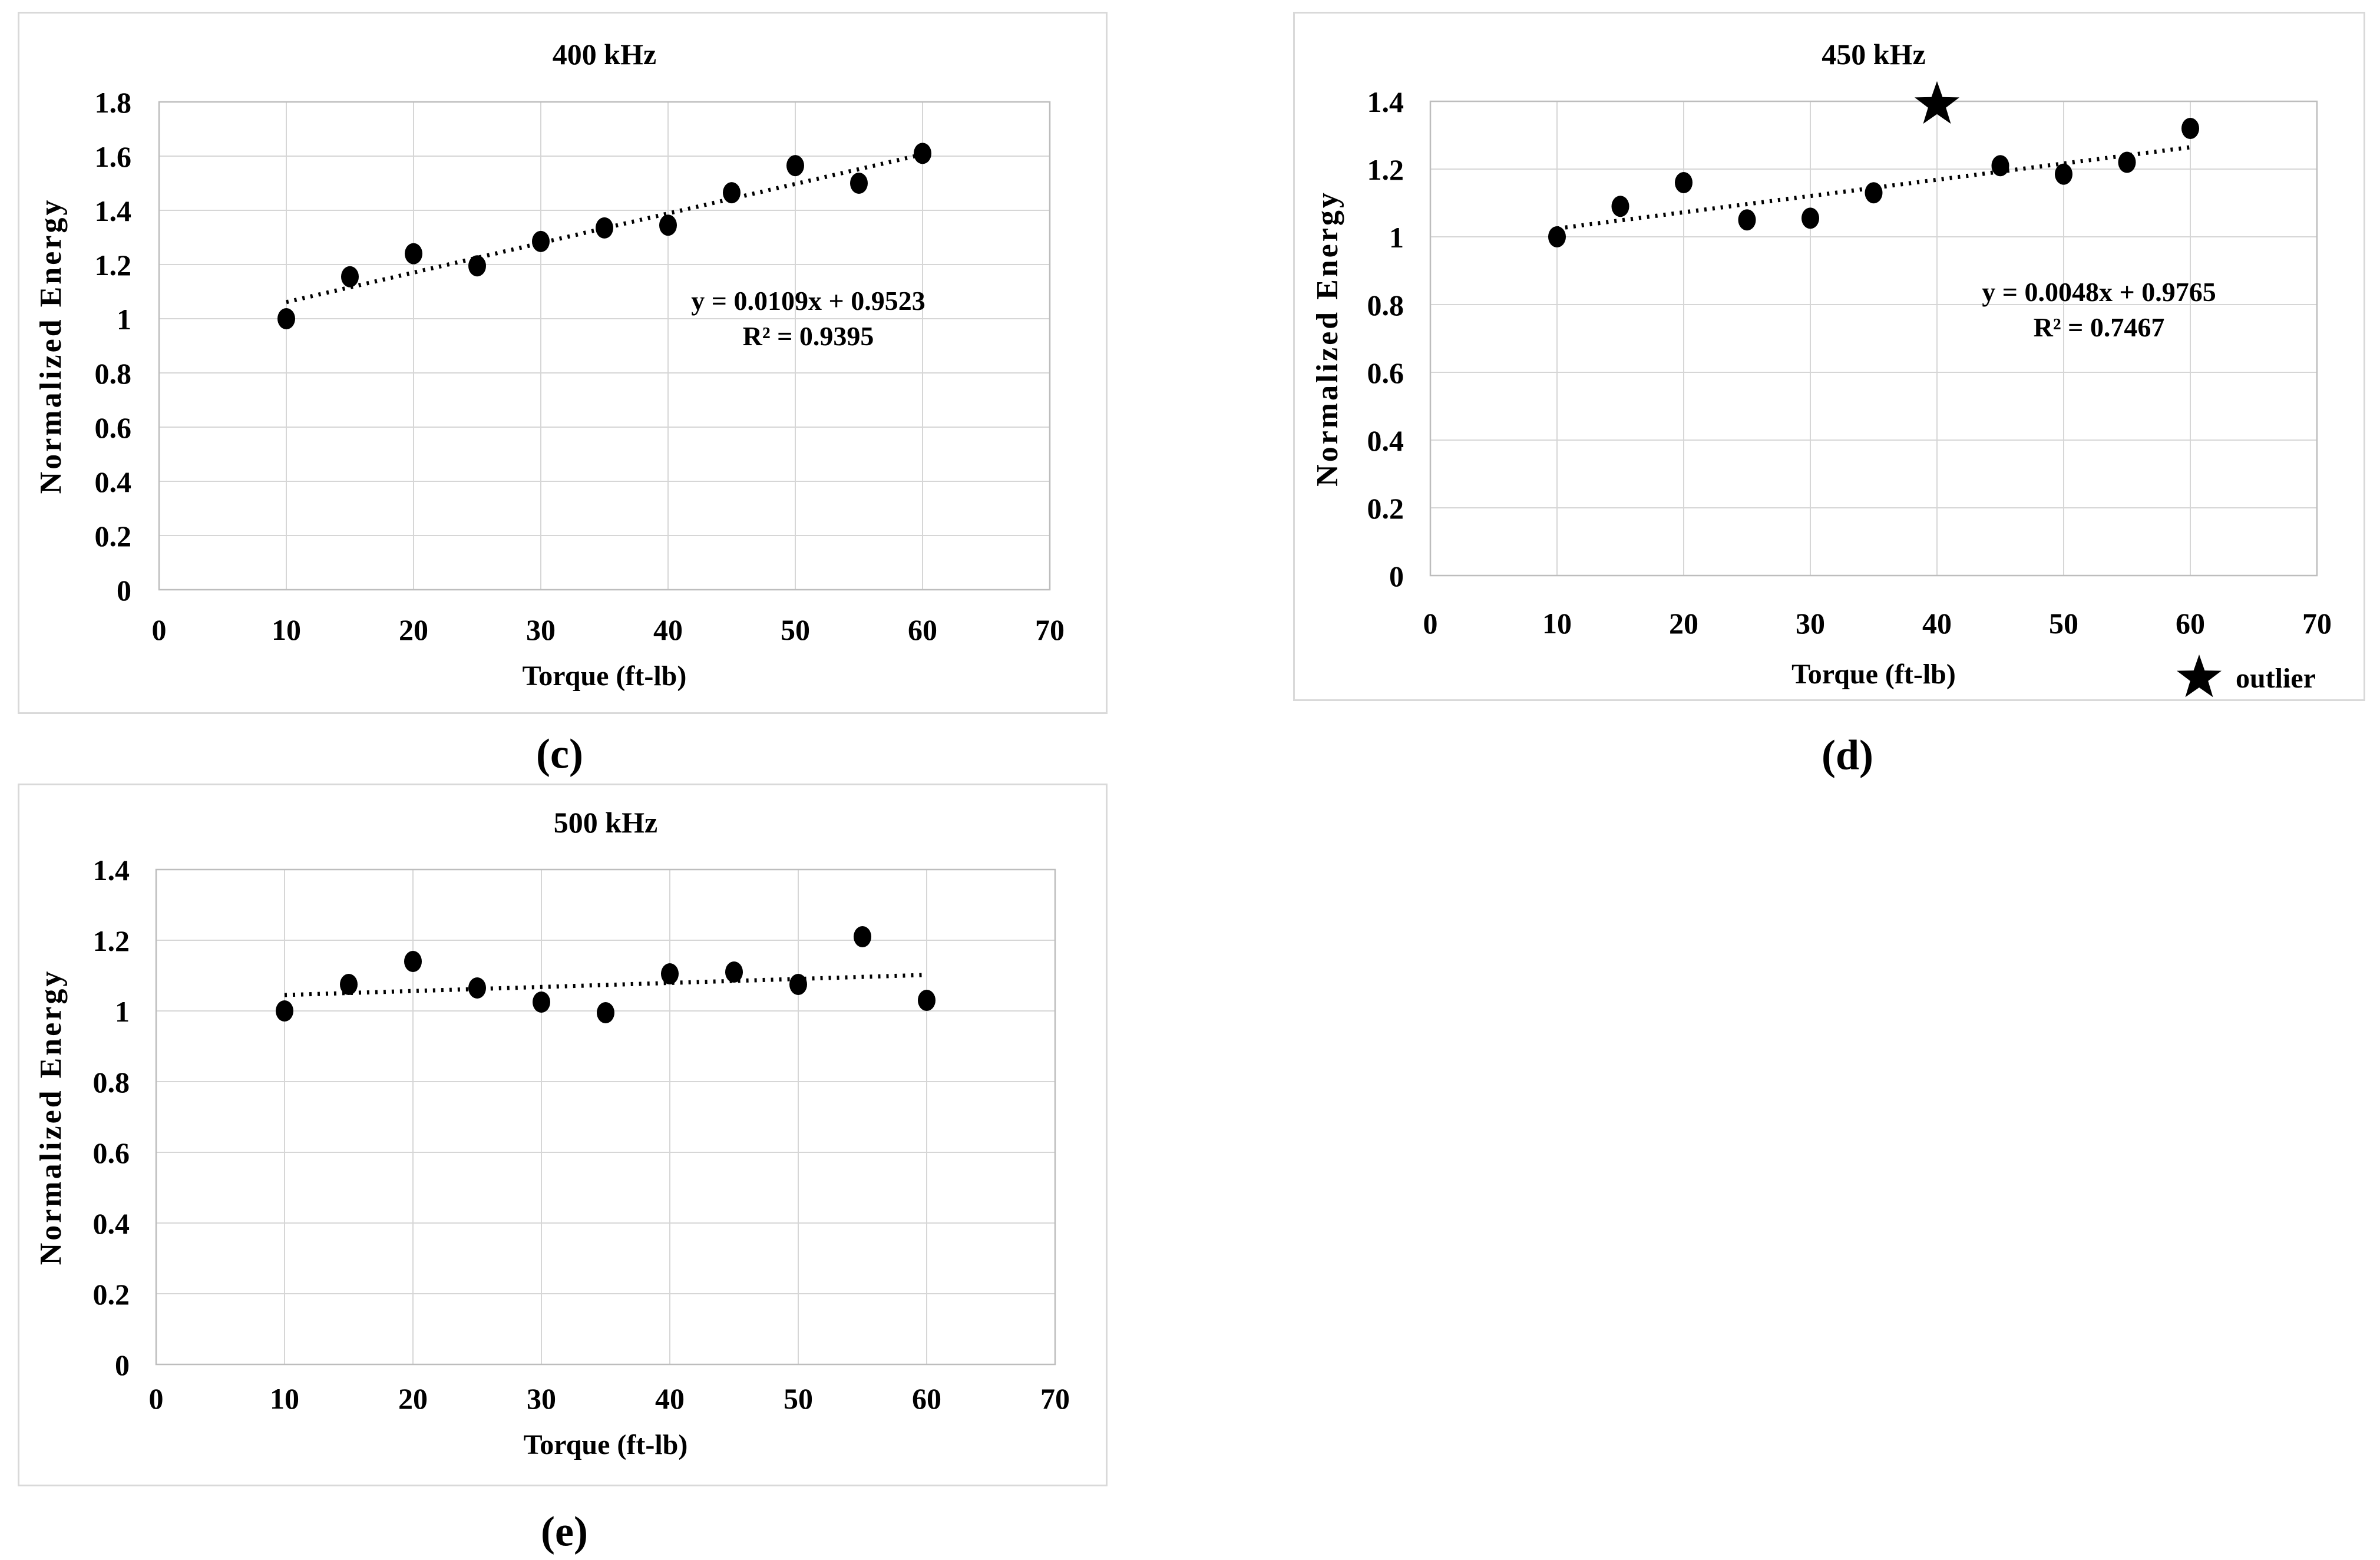 The width and height of the screenshot is (2380, 1560). Describe the element at coordinates (113, 102) in the screenshot. I see `y-axis-tick-label: 1.8` at that location.